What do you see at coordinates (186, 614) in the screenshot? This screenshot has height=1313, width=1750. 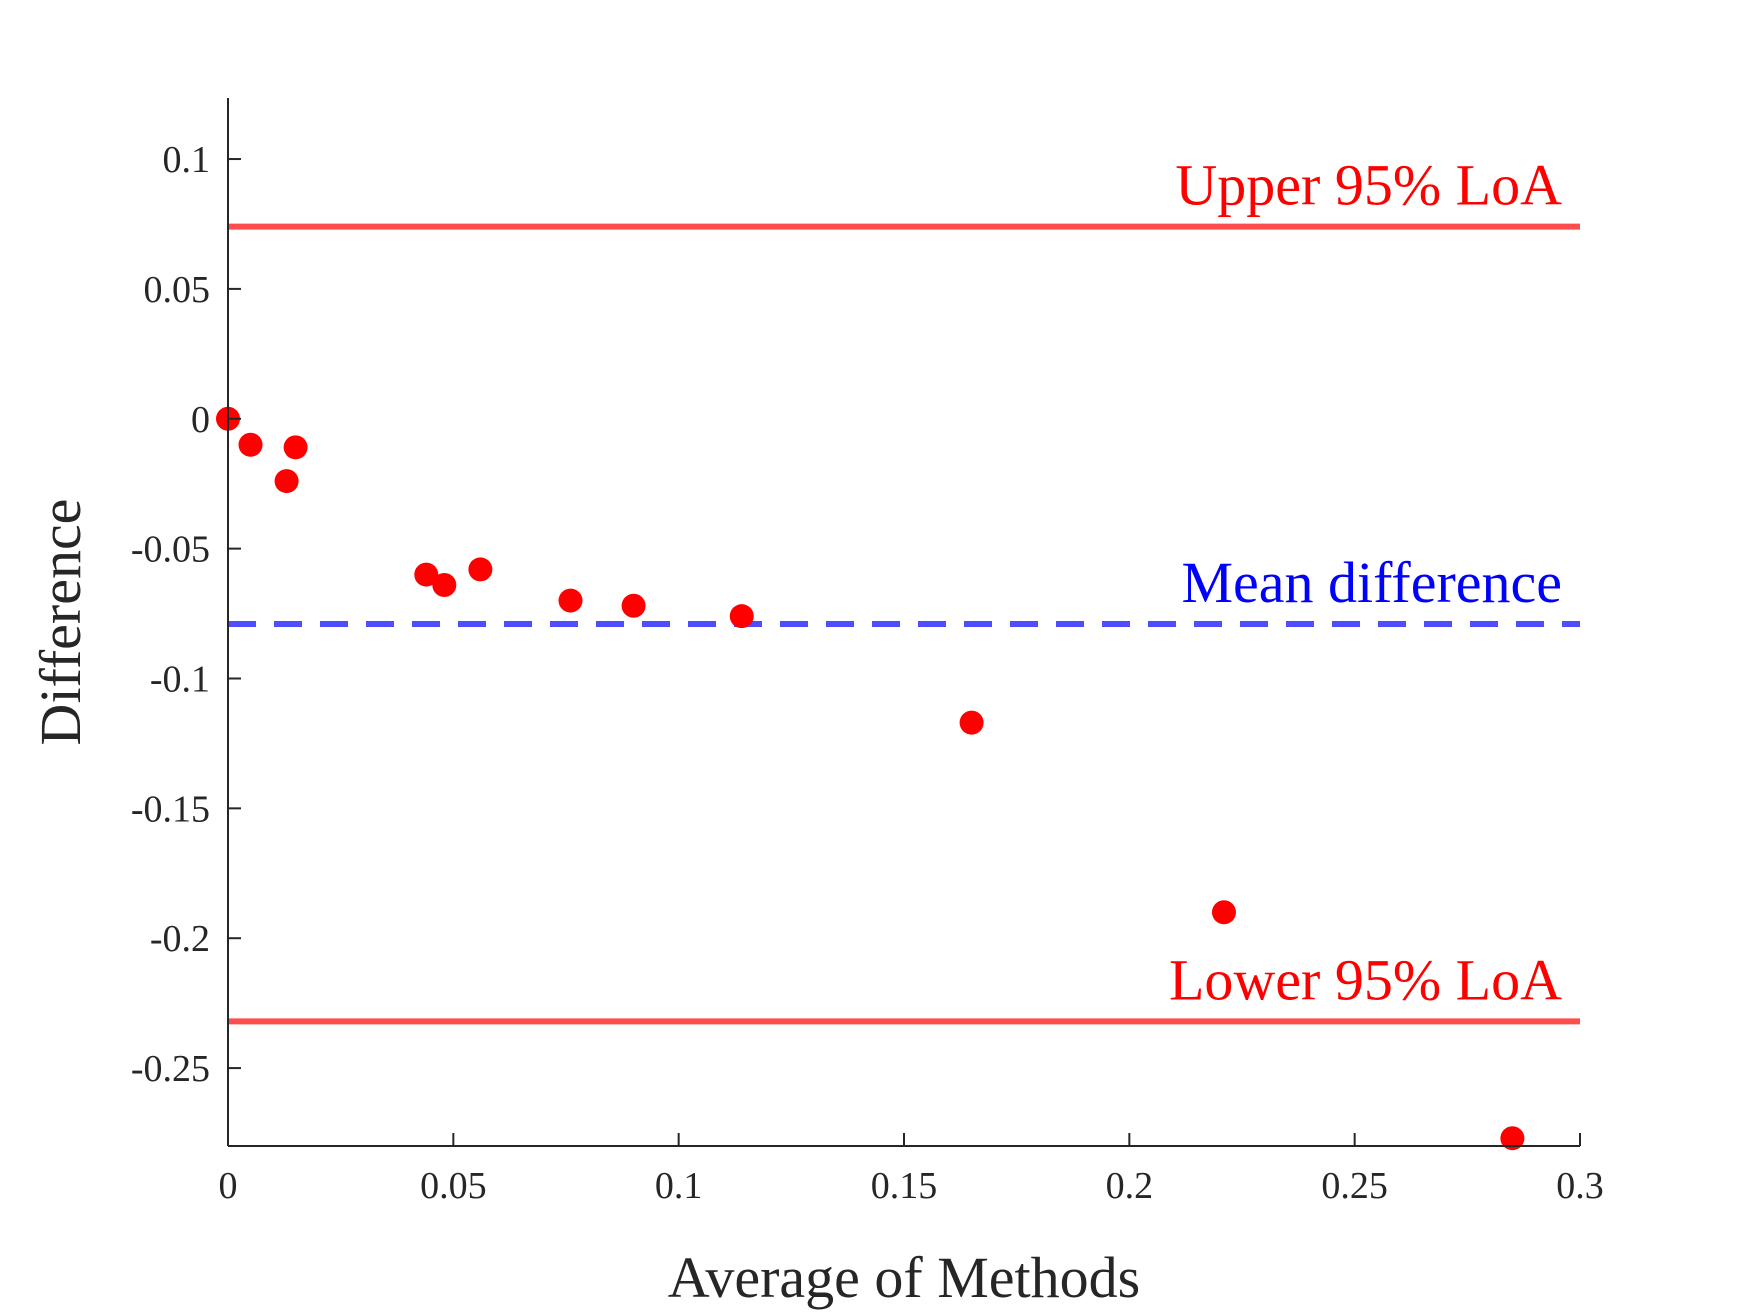 I see `y-ticks: 0.1 0.05 0 -0.05 -0.1 -0.15 -0.2 -0.25` at bounding box center [186, 614].